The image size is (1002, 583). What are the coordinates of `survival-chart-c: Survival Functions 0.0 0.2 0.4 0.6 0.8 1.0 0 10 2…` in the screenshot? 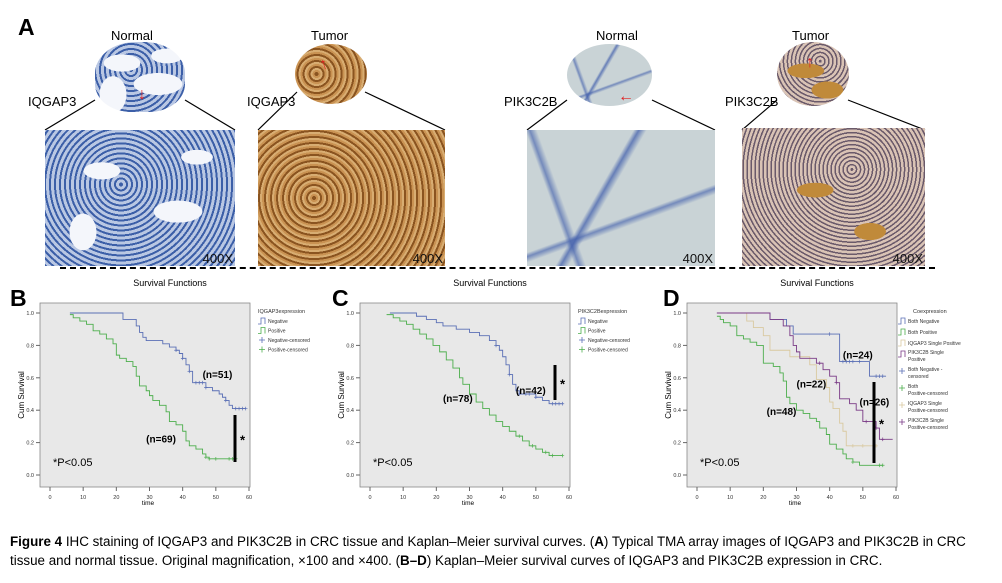 It's located at (483, 391).